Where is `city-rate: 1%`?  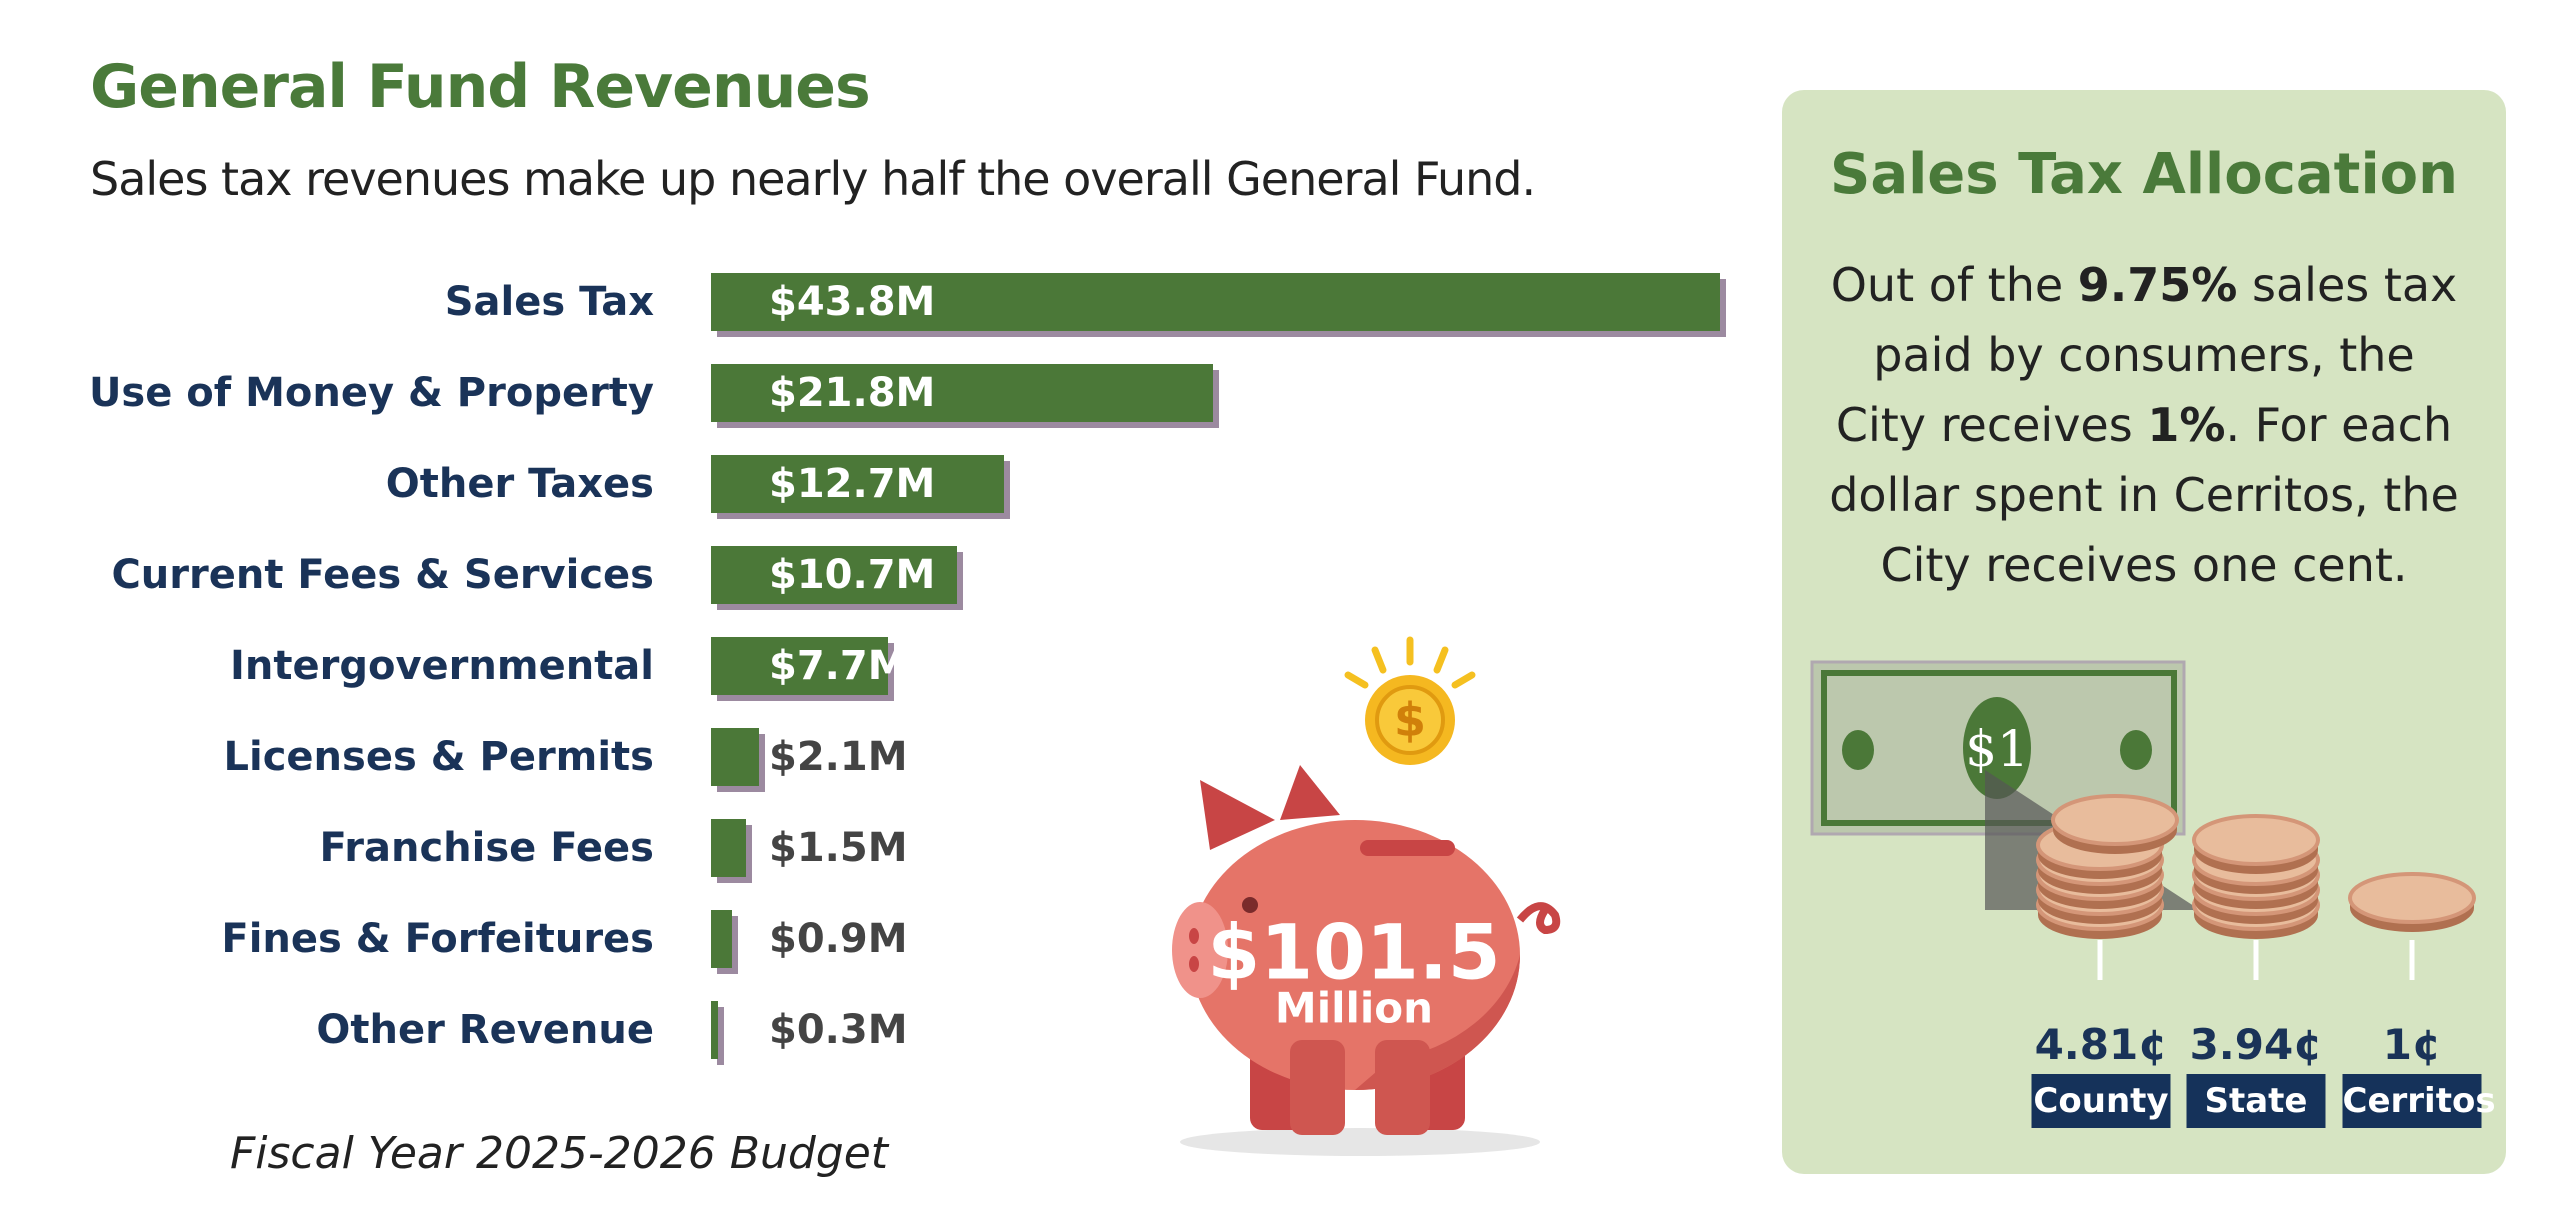
city-rate: 1% is located at coordinates (2186, 425).